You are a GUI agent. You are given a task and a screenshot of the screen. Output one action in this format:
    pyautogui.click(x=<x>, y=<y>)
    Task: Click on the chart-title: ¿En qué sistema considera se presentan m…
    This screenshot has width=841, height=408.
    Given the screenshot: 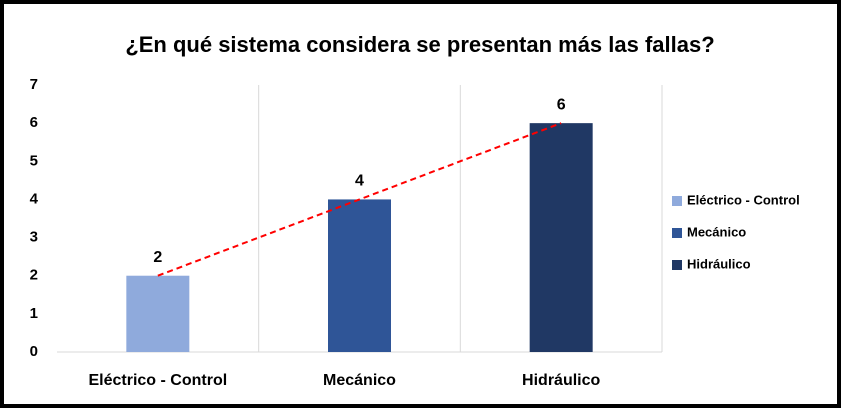 What is the action you would take?
    pyautogui.click(x=419, y=44)
    